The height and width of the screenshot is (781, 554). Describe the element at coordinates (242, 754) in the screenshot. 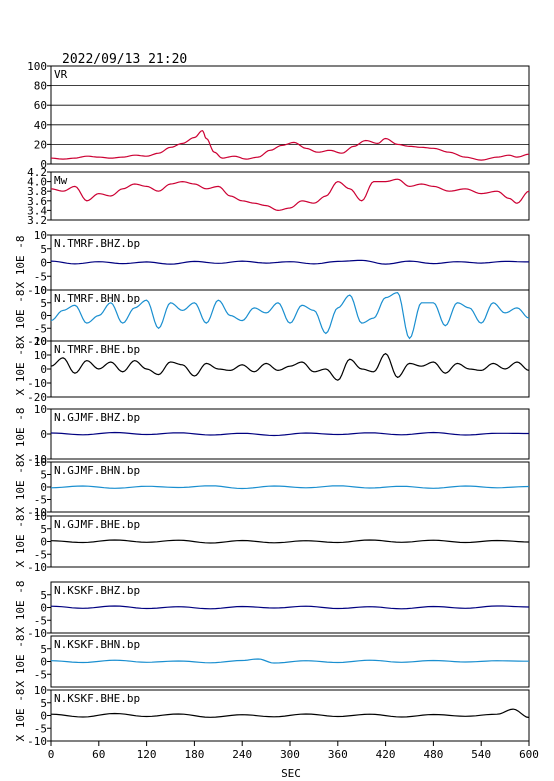

I see `x-tick-label: 240` at that location.